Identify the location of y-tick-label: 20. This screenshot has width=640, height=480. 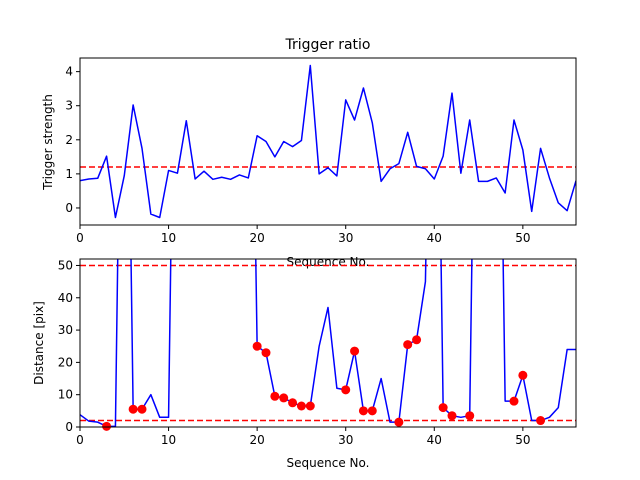
(65, 362).